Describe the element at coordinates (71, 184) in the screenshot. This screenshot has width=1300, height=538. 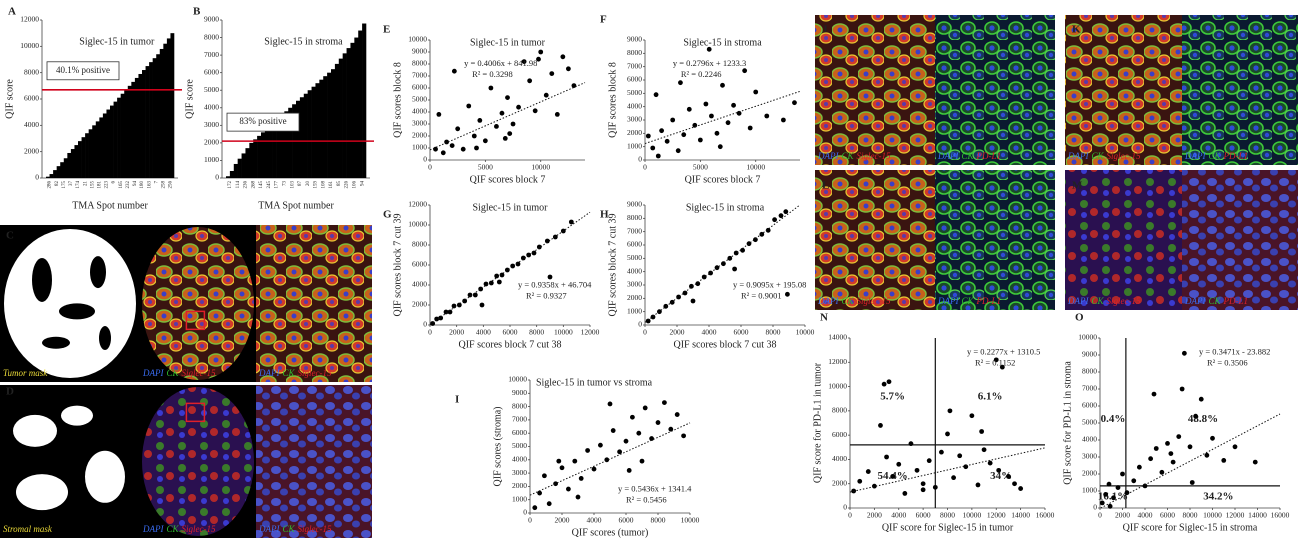
I see `x-tick-label: 37` at that location.